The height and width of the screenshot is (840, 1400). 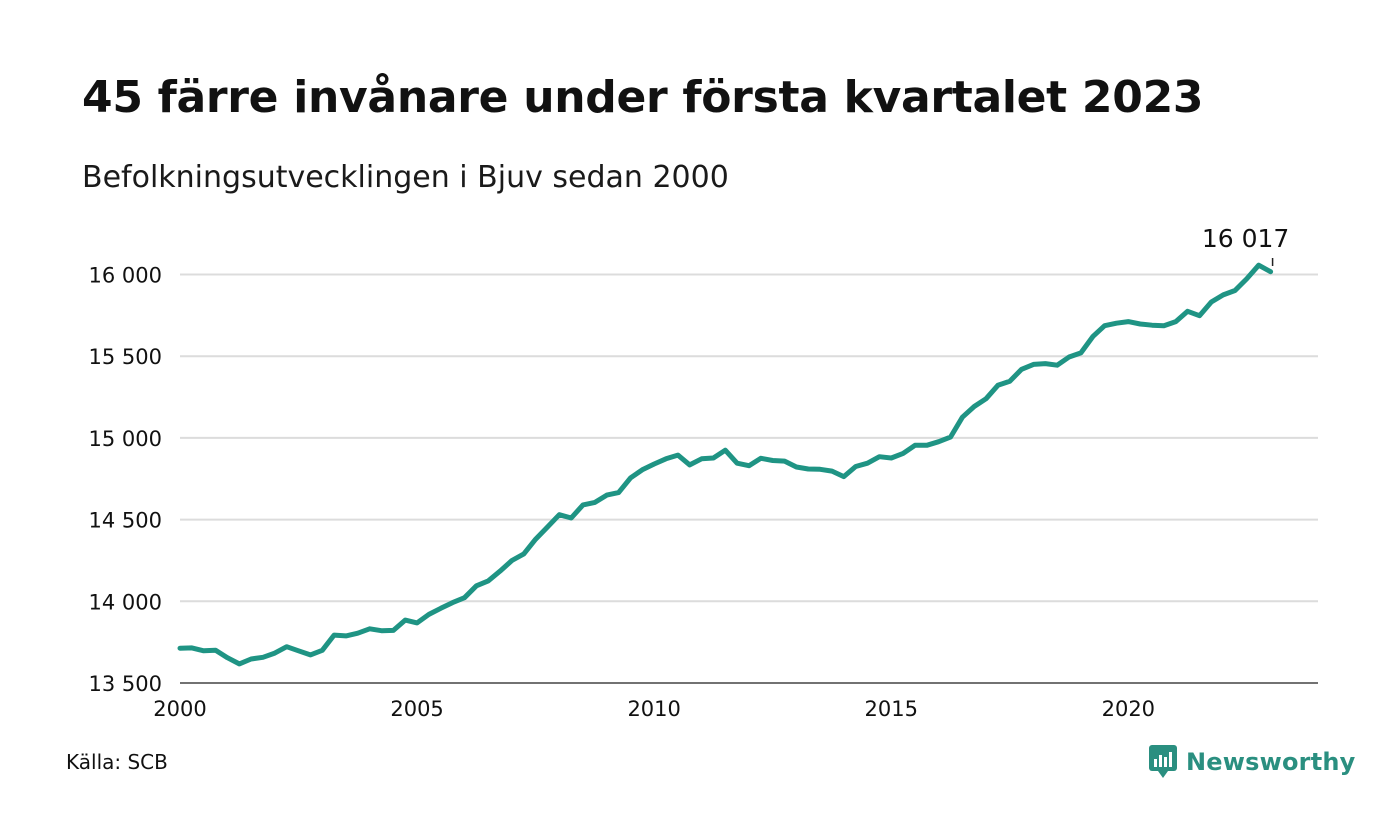 What do you see at coordinates (179, 709) in the screenshot?
I see `x-tick-label: 2000` at bounding box center [179, 709].